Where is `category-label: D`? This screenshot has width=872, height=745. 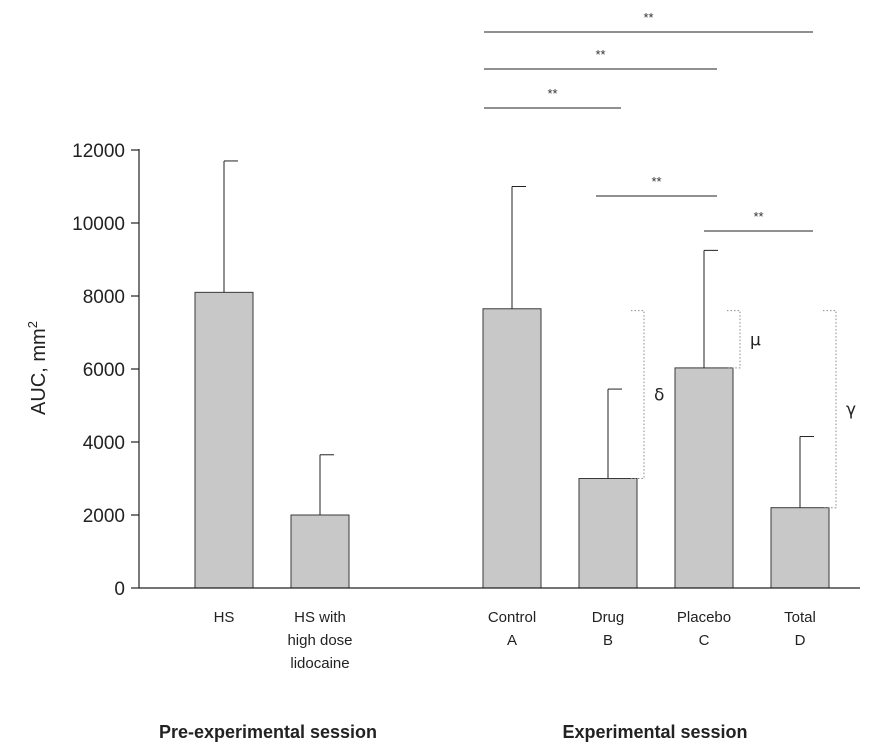
category-label: D is located at coordinates (800, 640).